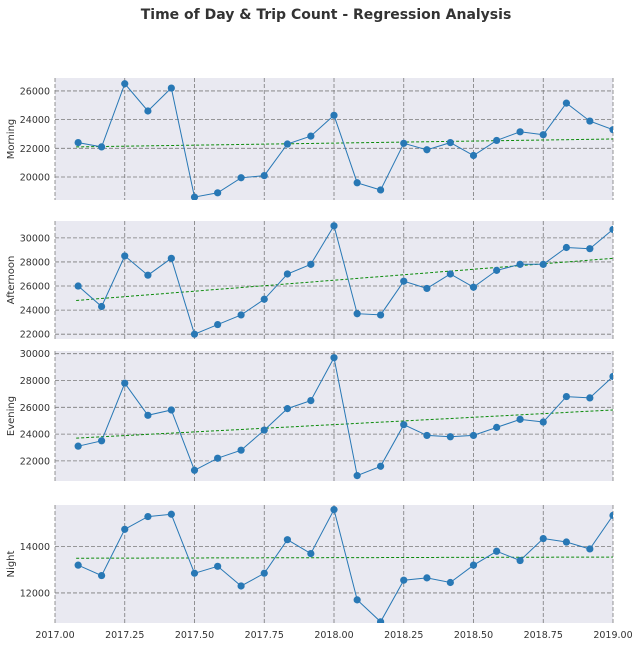 This screenshot has height=646, width=638. What do you see at coordinates (35, 381) in the screenshot?
I see `y-tick-label: 28000` at bounding box center [35, 381].